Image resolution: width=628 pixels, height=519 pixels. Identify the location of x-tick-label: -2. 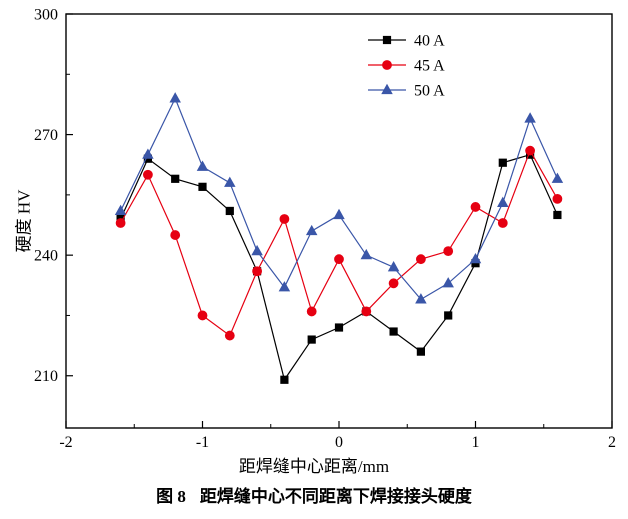
(65, 442).